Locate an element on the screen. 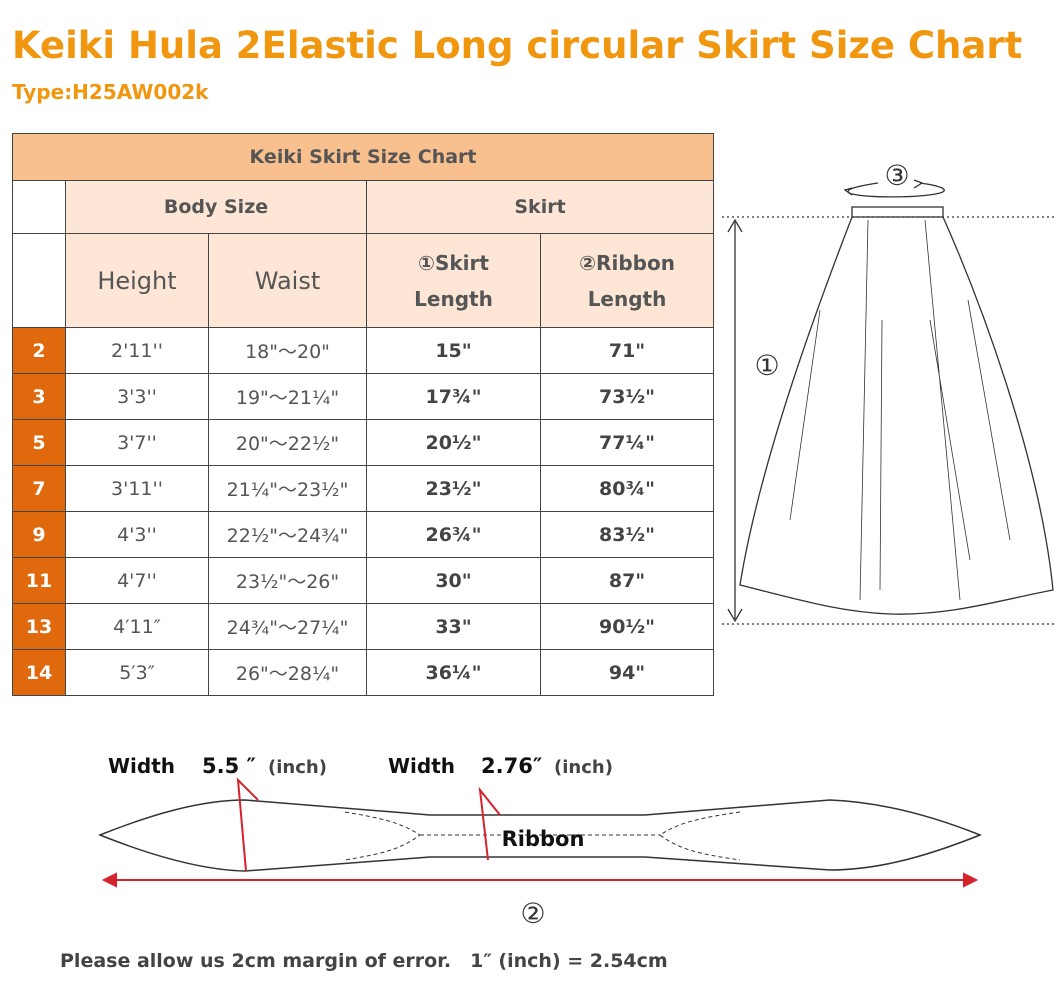 This screenshot has height=1000, width=1060. ribbon-illustration is located at coordinates (540, 835).